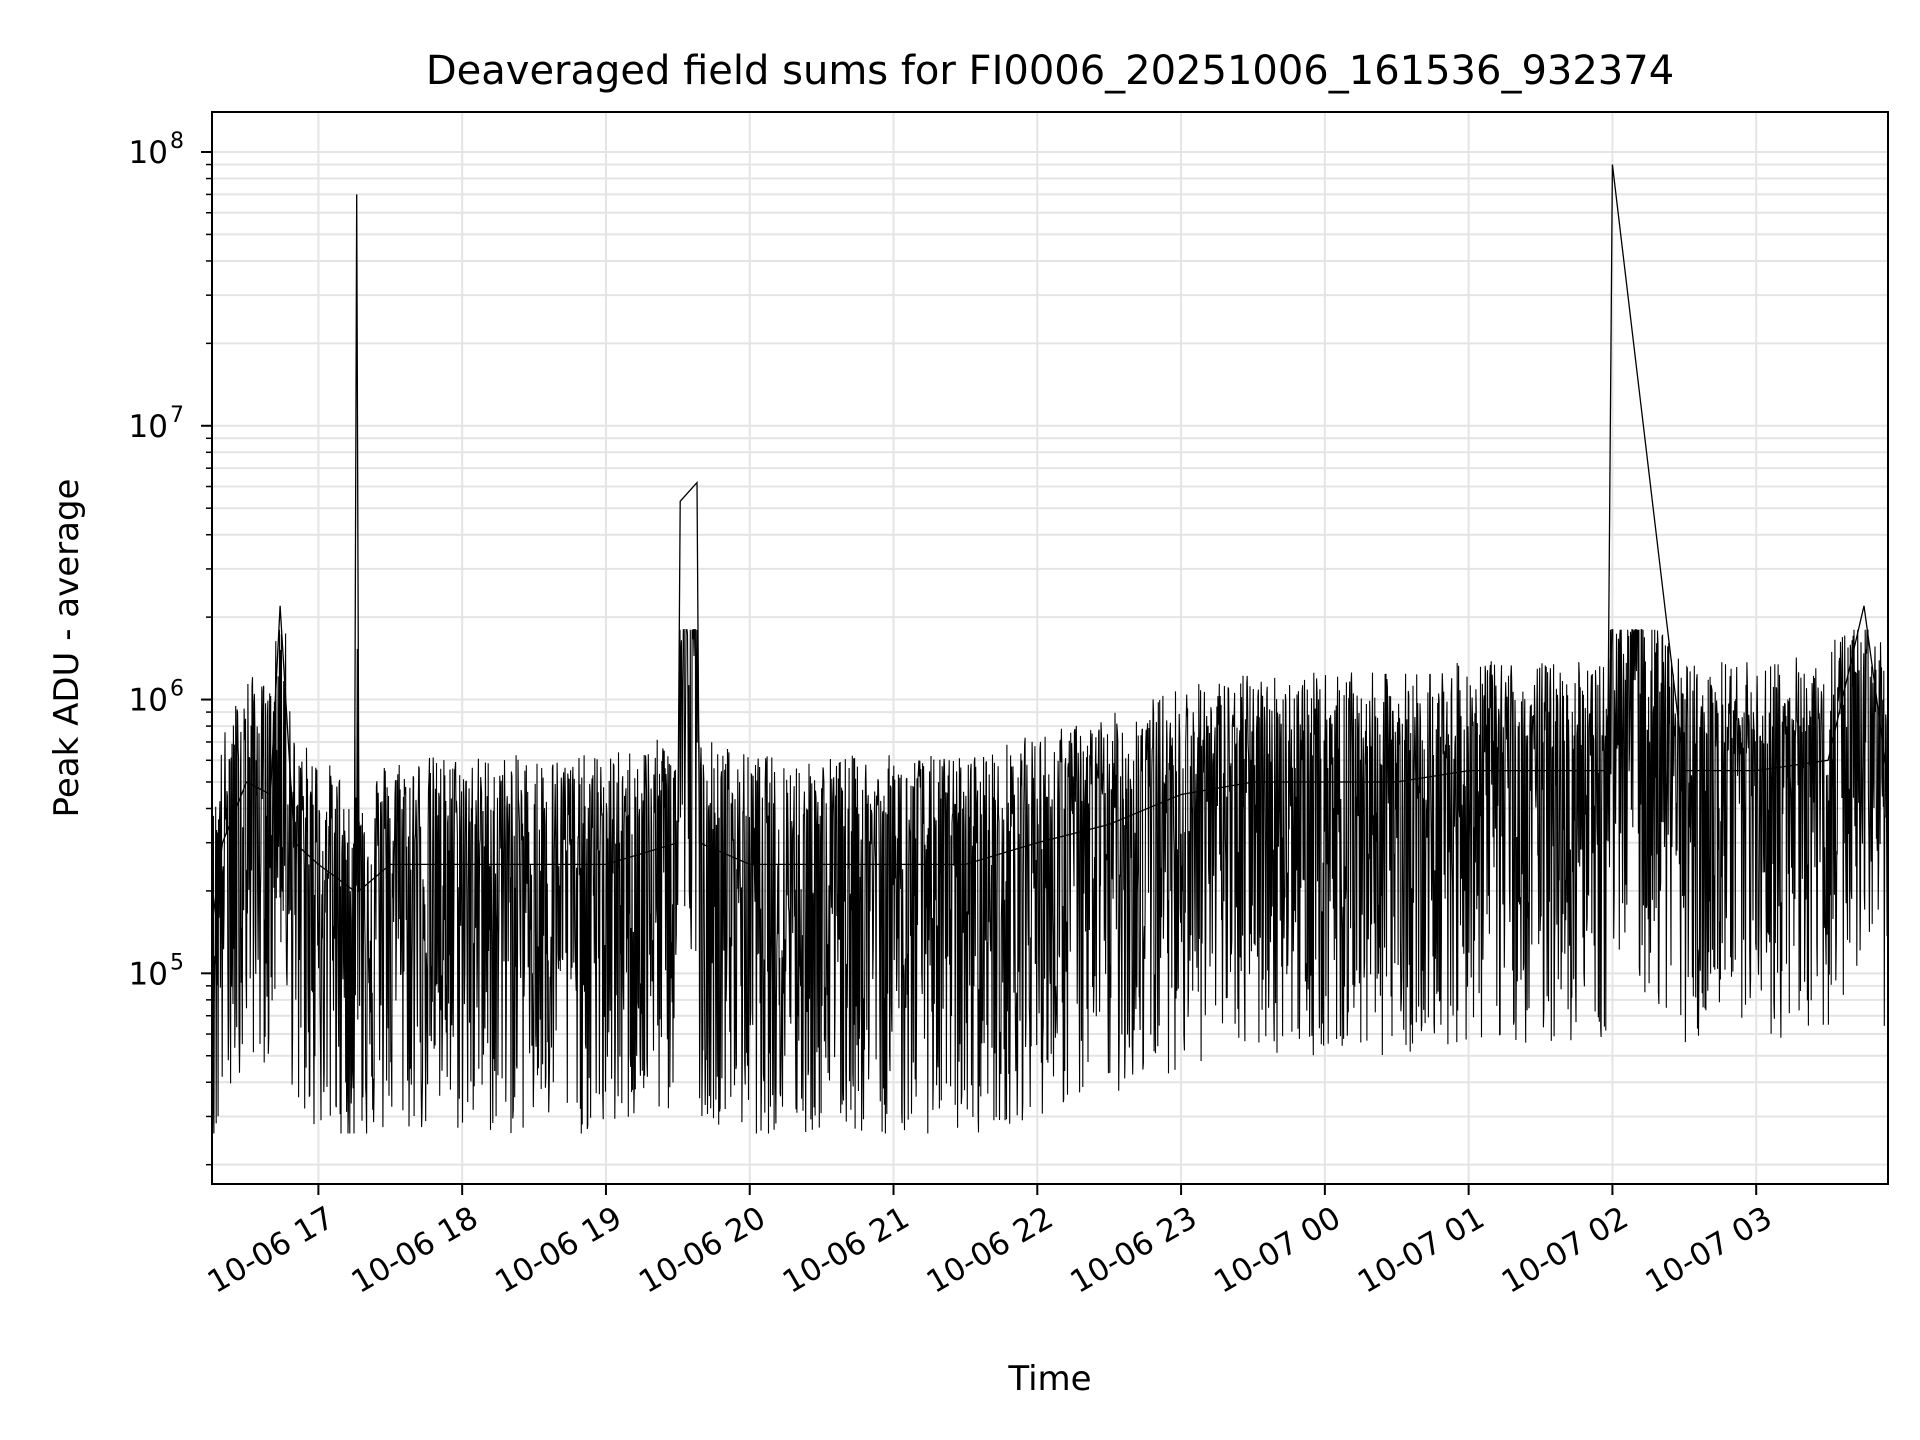  I want to click on y-tick-exponent: 7, so click(177, 415).